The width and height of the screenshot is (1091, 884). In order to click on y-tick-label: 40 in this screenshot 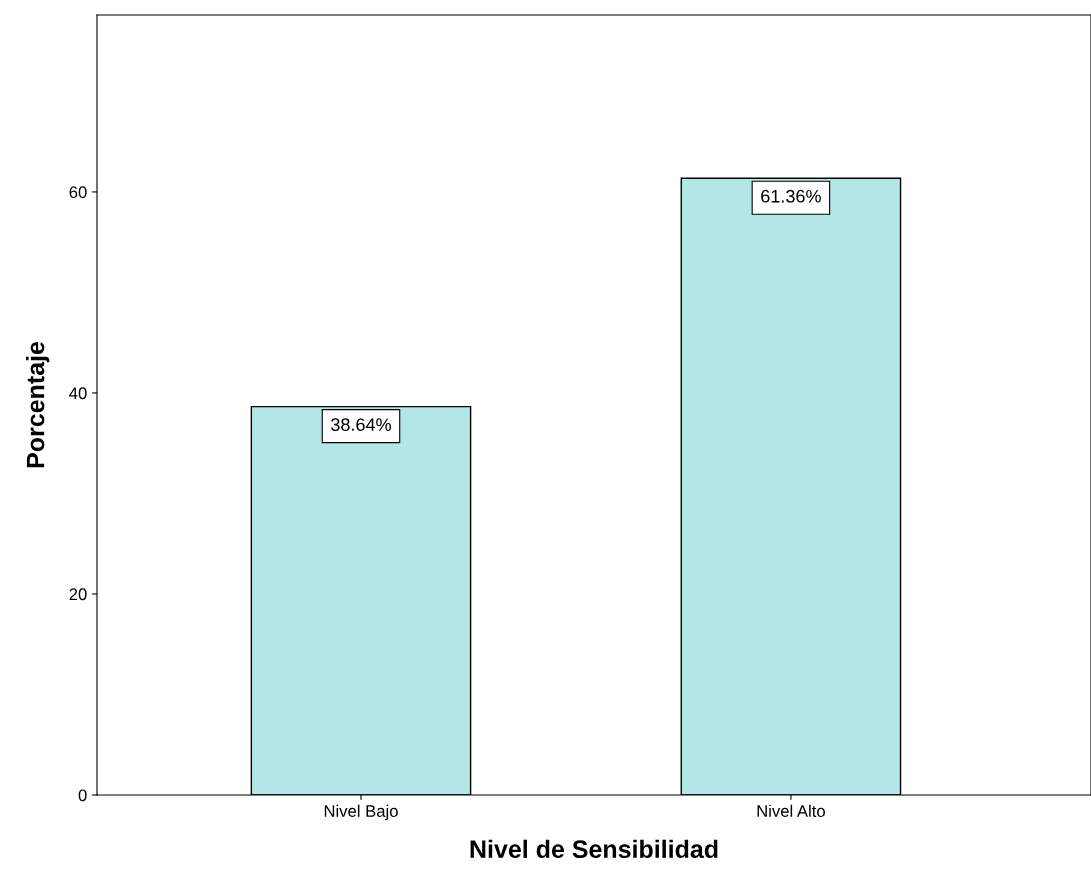, I will do `click(78, 393)`.